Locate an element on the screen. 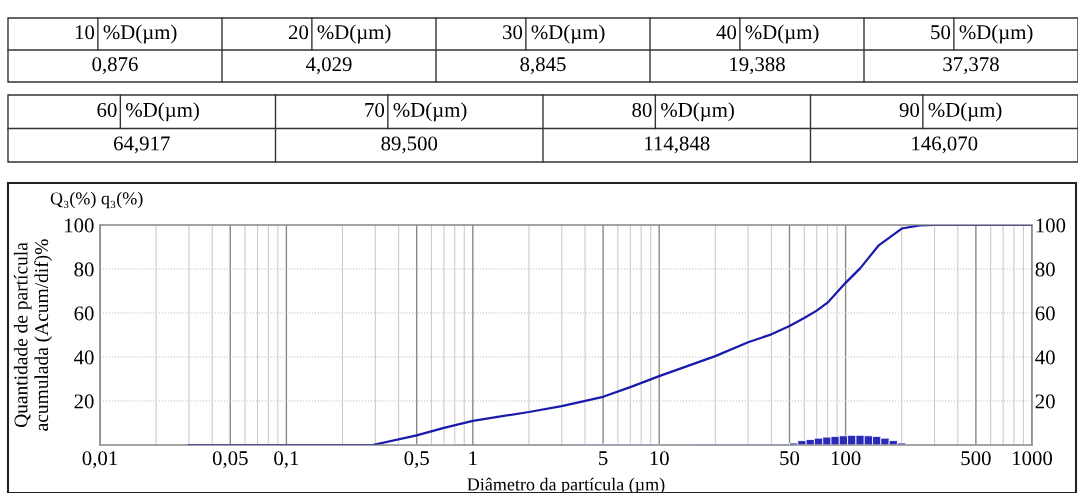 This screenshot has width=1078, height=493. text: 40 is located at coordinates (726, 32).